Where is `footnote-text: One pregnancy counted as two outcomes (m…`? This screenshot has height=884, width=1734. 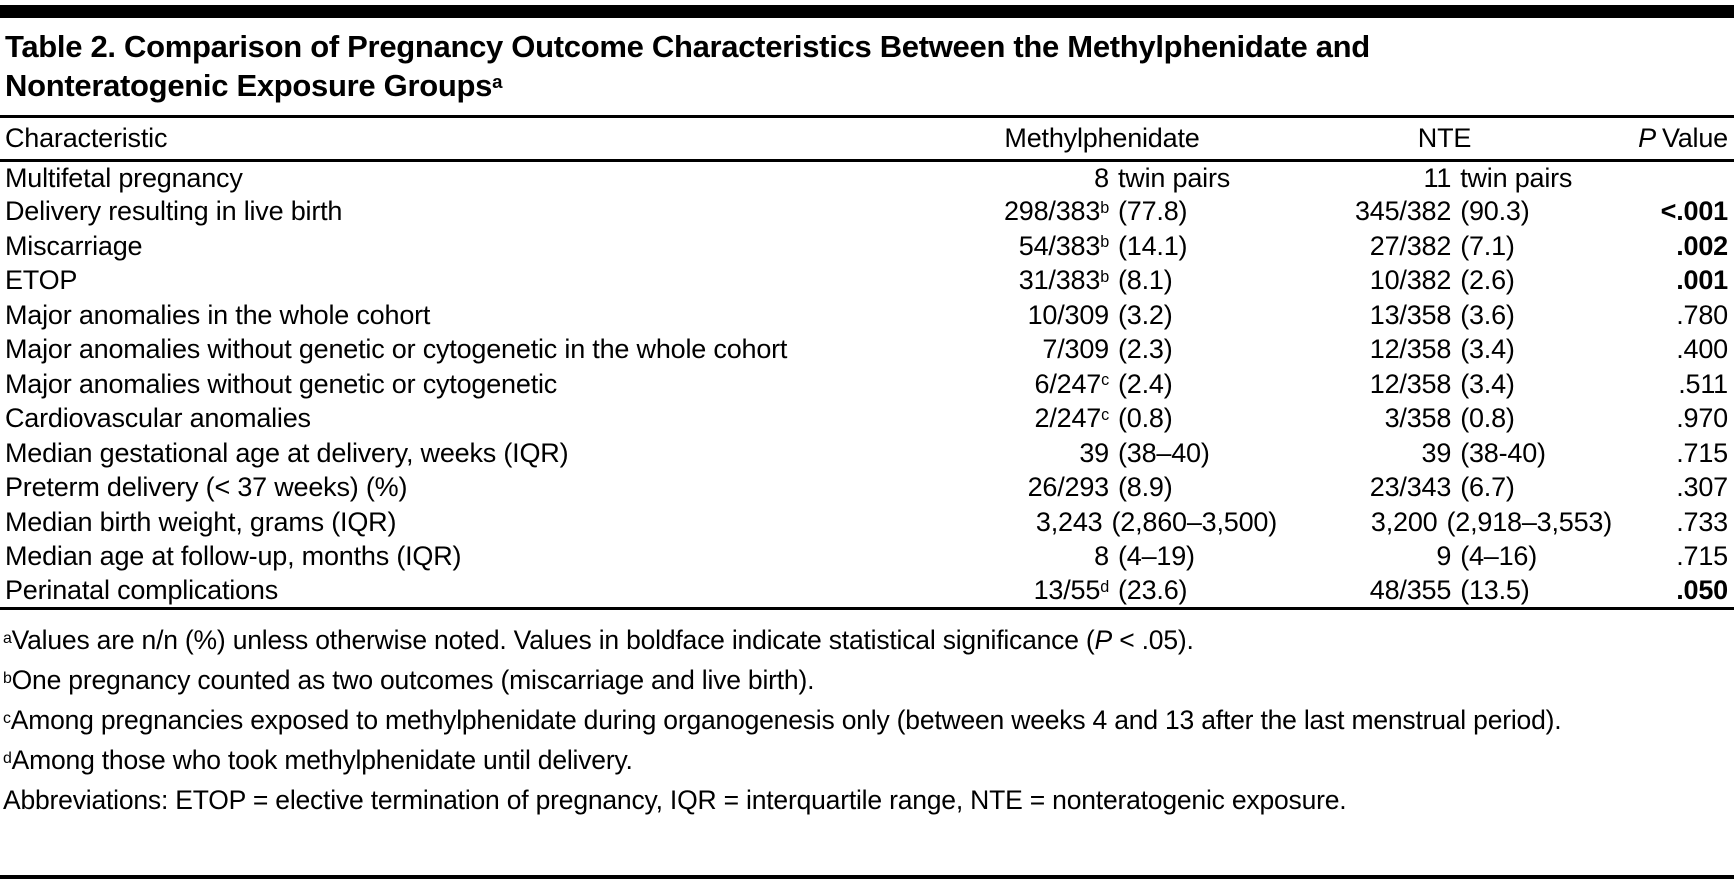 footnote-text: One pregnancy counted as two outcomes (m… is located at coordinates (413, 680).